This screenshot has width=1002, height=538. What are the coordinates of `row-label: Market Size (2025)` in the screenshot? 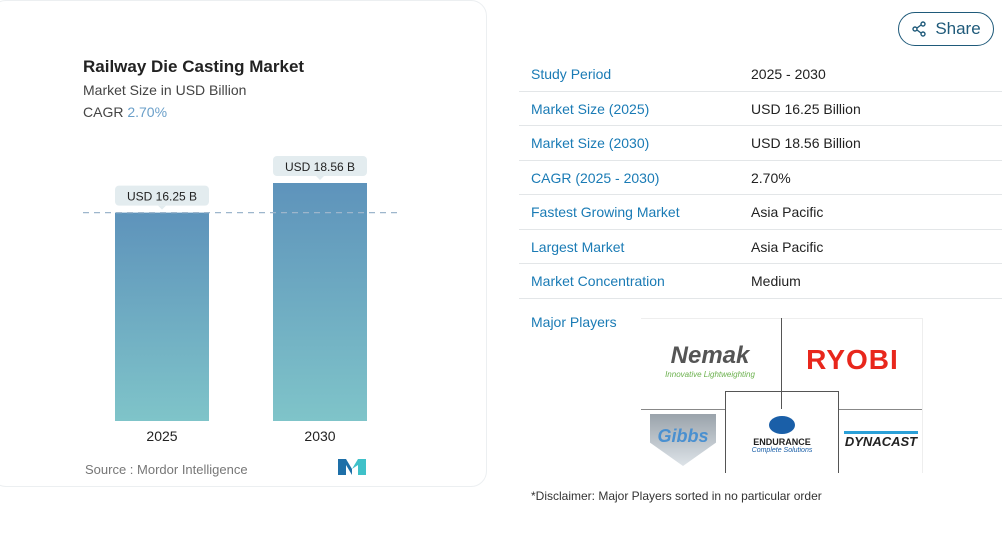 It's located at (590, 108).